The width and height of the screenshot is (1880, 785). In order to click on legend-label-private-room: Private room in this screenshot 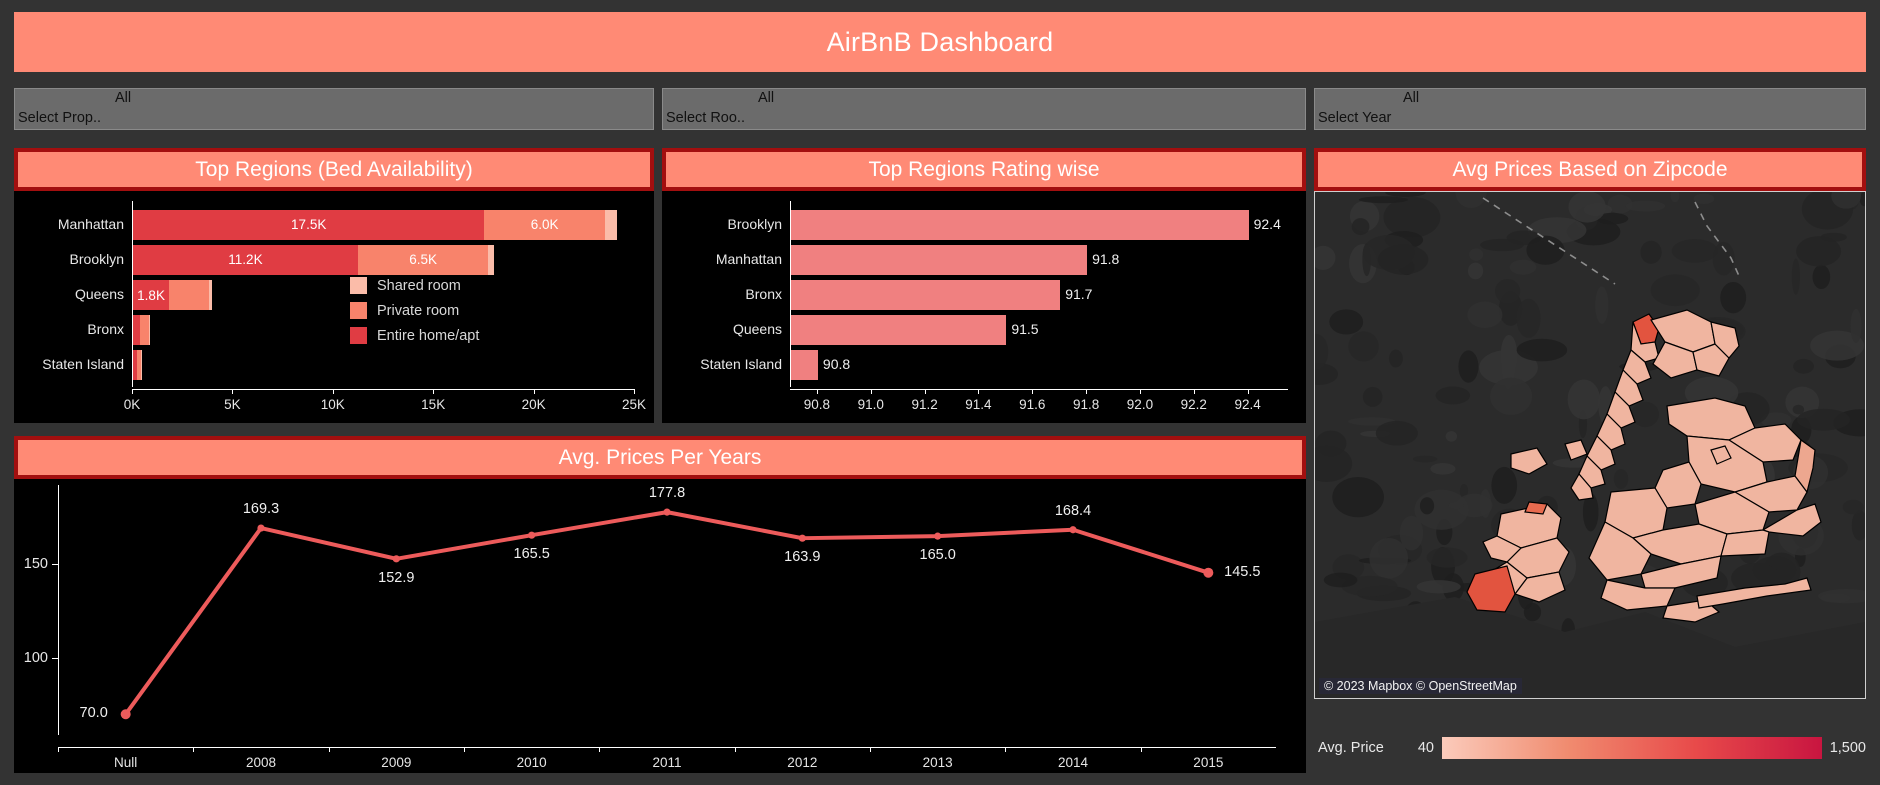, I will do `click(418, 310)`.